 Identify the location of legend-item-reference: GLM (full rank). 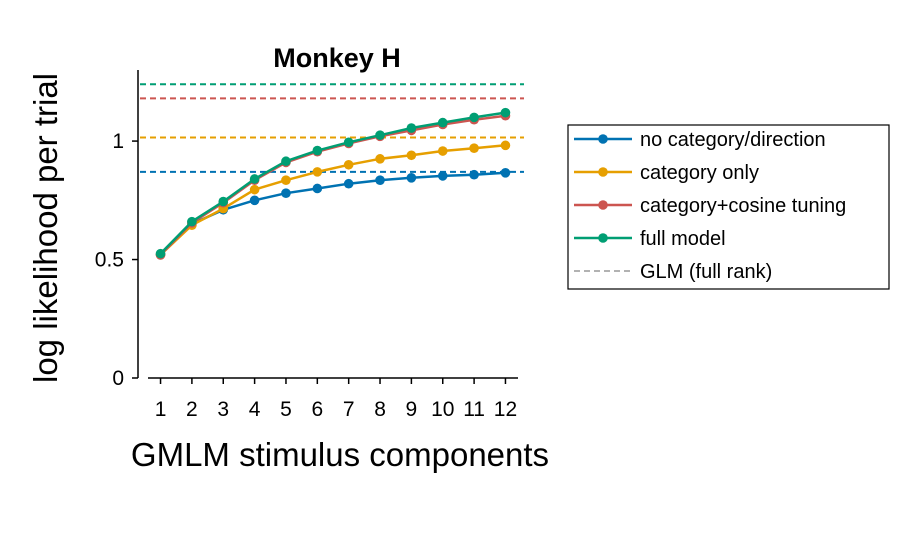
(673, 272).